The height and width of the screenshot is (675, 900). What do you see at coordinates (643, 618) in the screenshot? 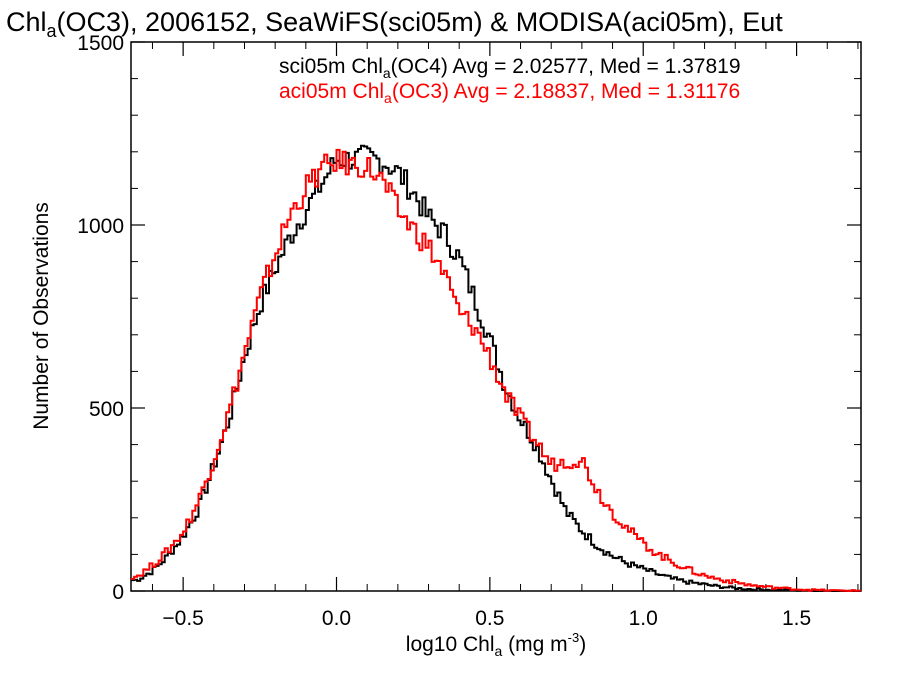
I see `x-tick-label: 1.0` at bounding box center [643, 618].